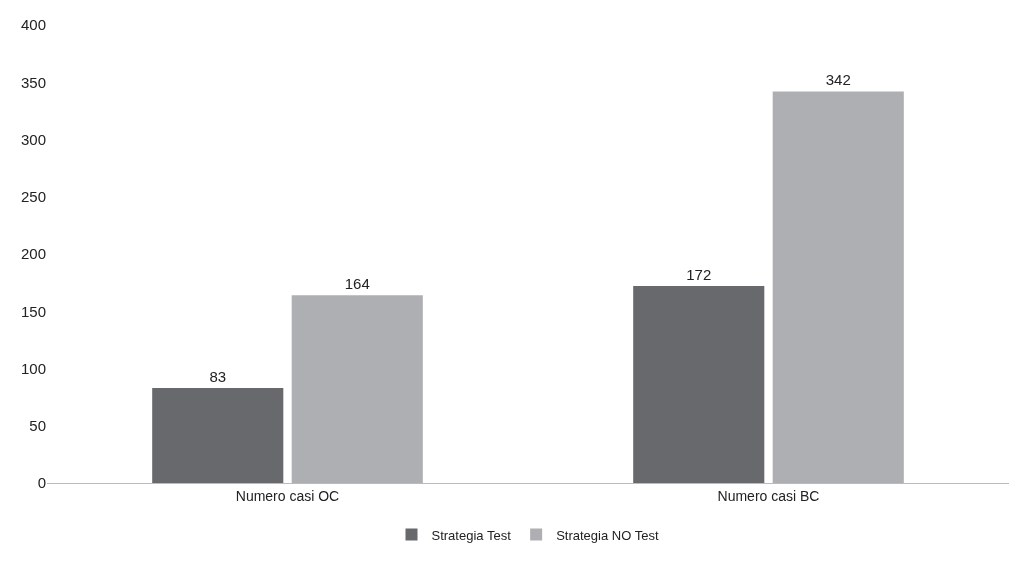 This screenshot has height=562, width=1021. Describe the element at coordinates (33, 368) in the screenshot. I see `y-tick-label: 100` at that location.